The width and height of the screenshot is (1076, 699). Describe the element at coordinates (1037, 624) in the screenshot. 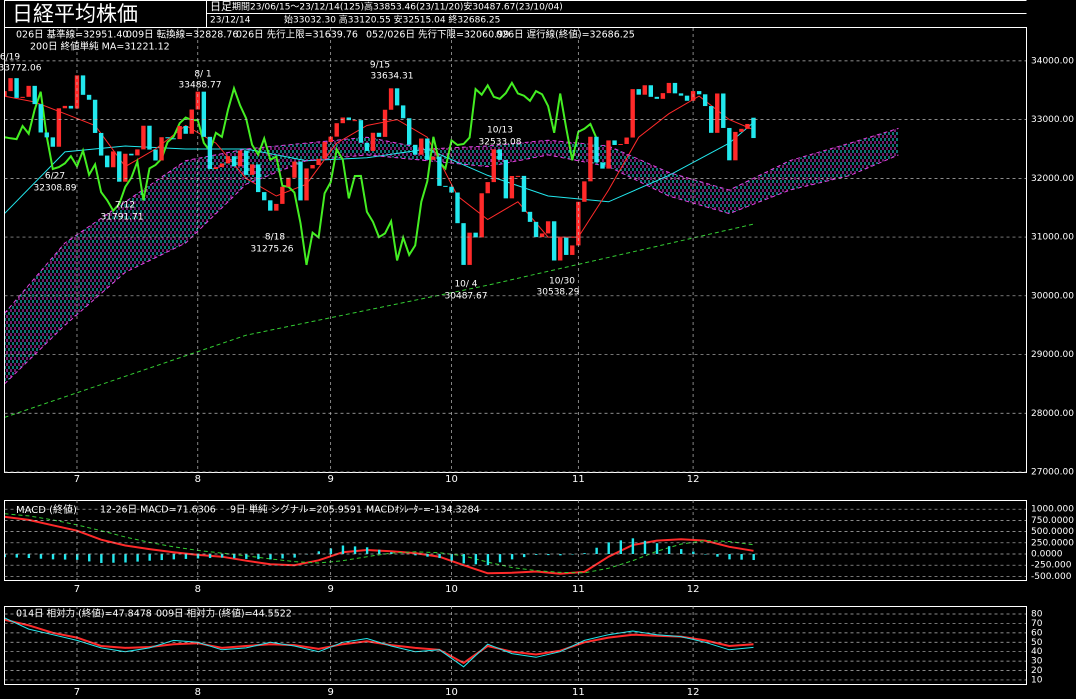

I see `y-tick-label: 70` at that location.